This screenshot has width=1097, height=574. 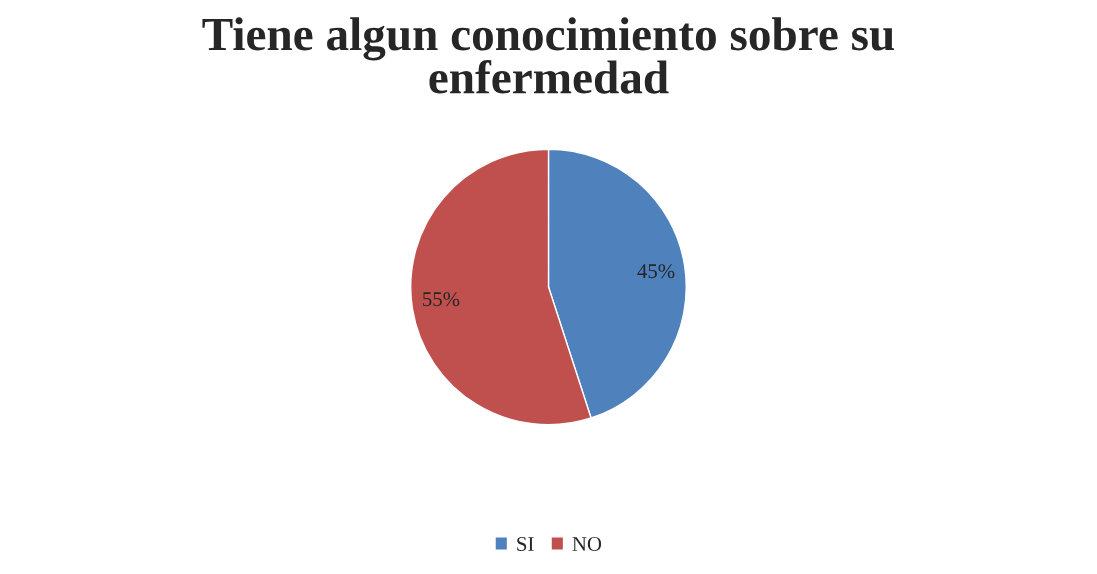 What do you see at coordinates (441, 299) in the screenshot?
I see `data-label: 55%` at bounding box center [441, 299].